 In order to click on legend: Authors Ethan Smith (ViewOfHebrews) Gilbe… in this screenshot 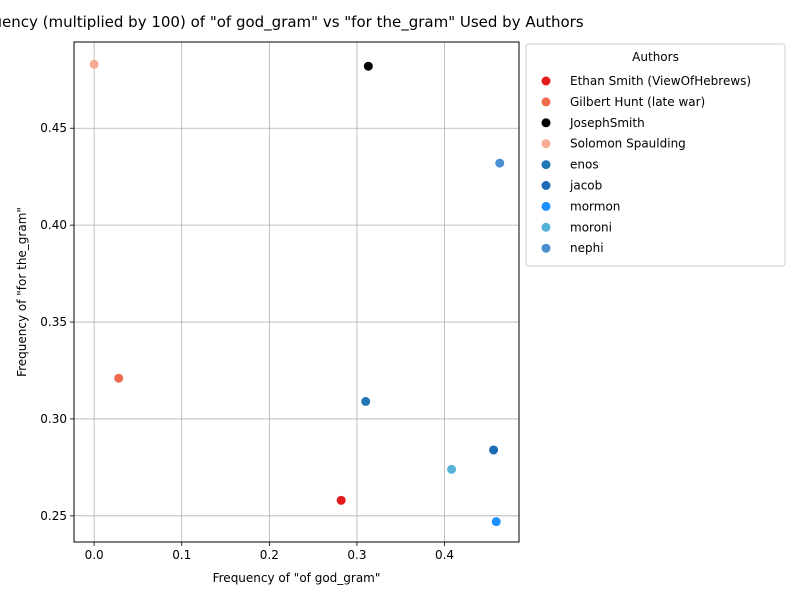, I will do `click(655, 155)`.